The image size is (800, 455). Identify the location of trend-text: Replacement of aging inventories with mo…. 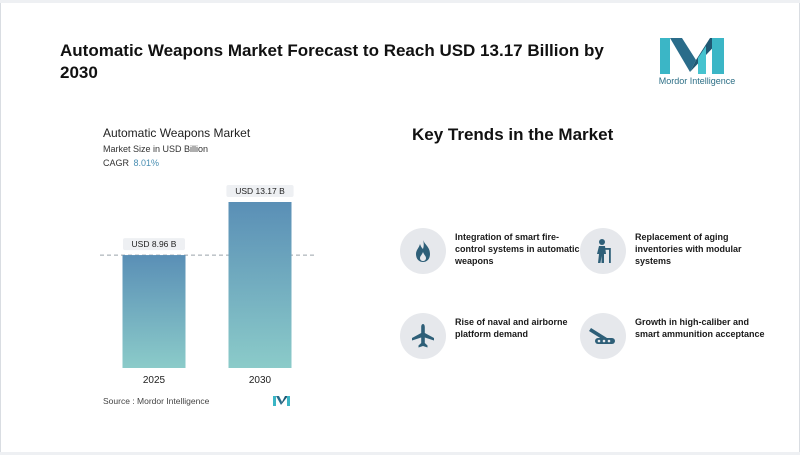
(688, 249).